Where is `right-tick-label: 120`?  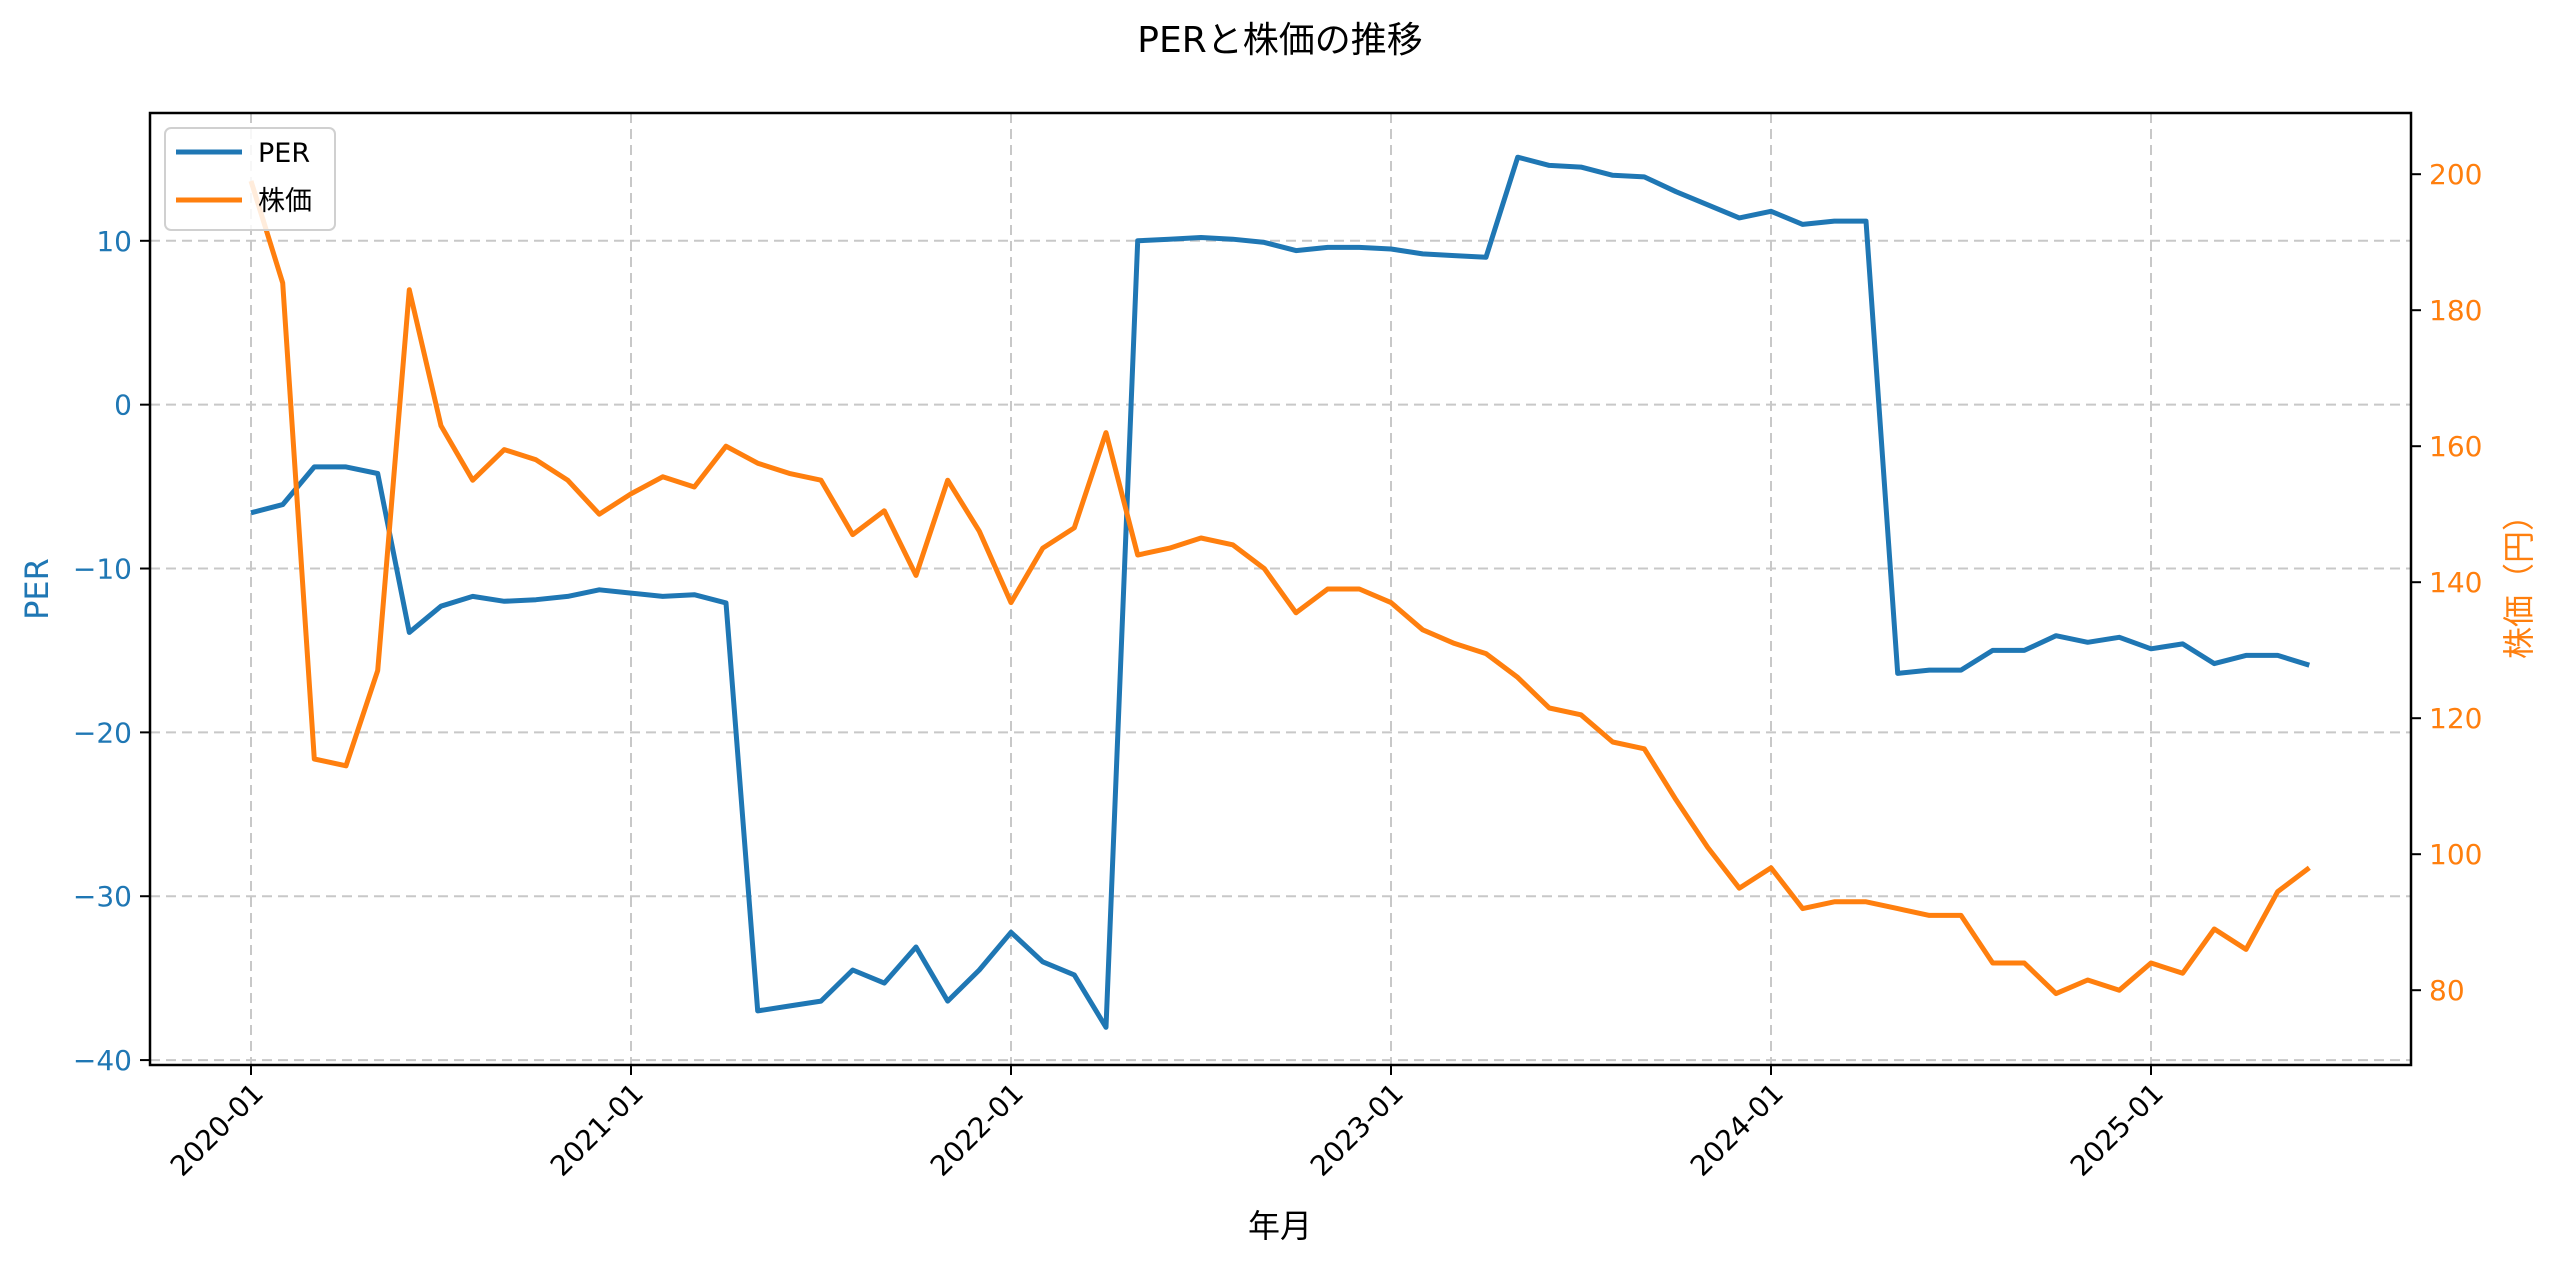
right-tick-label: 120 is located at coordinates (2455, 718).